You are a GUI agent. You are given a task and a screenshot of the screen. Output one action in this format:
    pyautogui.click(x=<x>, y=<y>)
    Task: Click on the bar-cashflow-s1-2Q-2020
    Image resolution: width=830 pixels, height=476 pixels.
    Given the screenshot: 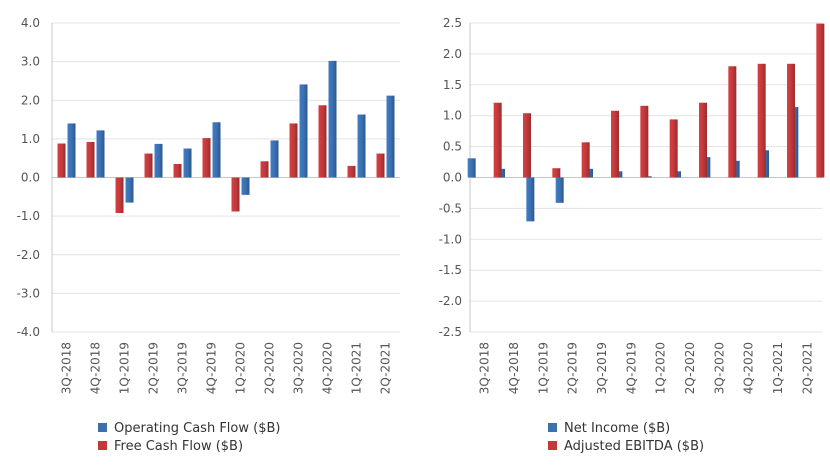 What is the action you would take?
    pyautogui.click(x=274, y=159)
    